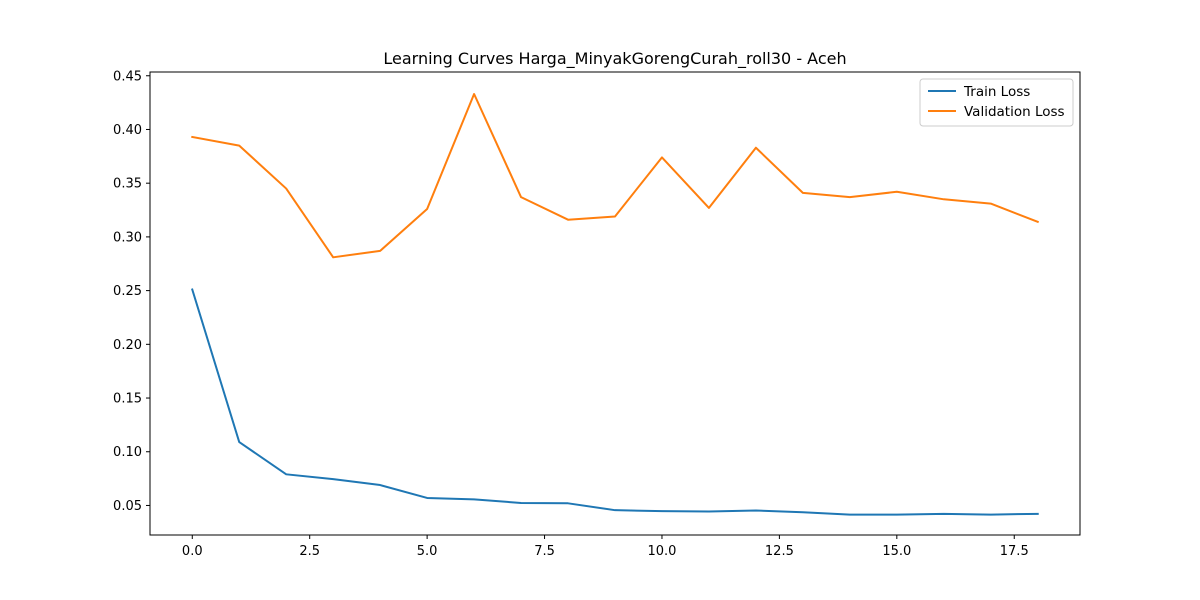 The image size is (1200, 600). What do you see at coordinates (127, 76) in the screenshot?
I see `y-tick-label: 0.45` at bounding box center [127, 76].